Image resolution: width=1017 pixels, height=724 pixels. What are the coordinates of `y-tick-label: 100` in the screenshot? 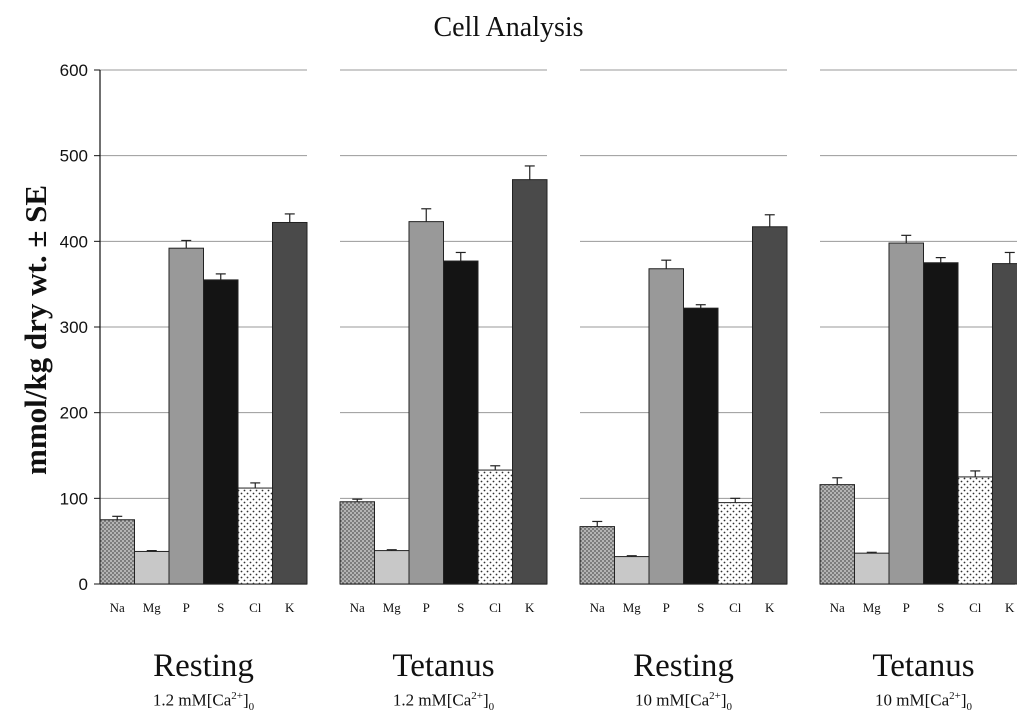 It's located at (74, 498).